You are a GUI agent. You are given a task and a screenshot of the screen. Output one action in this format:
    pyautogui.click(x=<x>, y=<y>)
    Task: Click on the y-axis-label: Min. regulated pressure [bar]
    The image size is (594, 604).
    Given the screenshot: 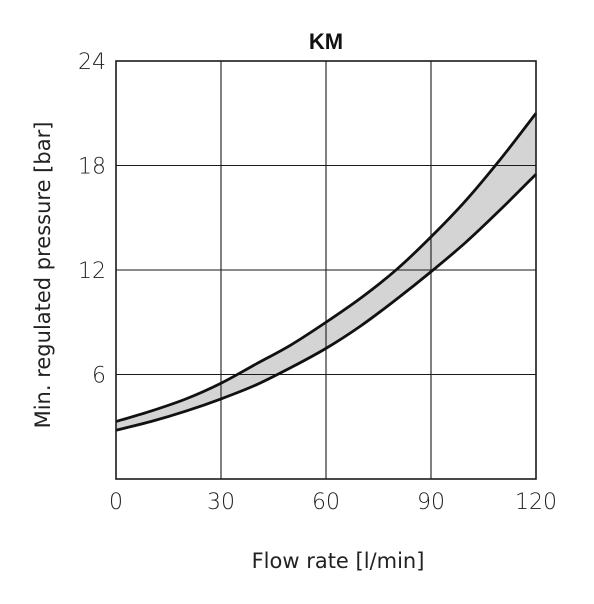 What is the action you would take?
    pyautogui.click(x=43, y=275)
    